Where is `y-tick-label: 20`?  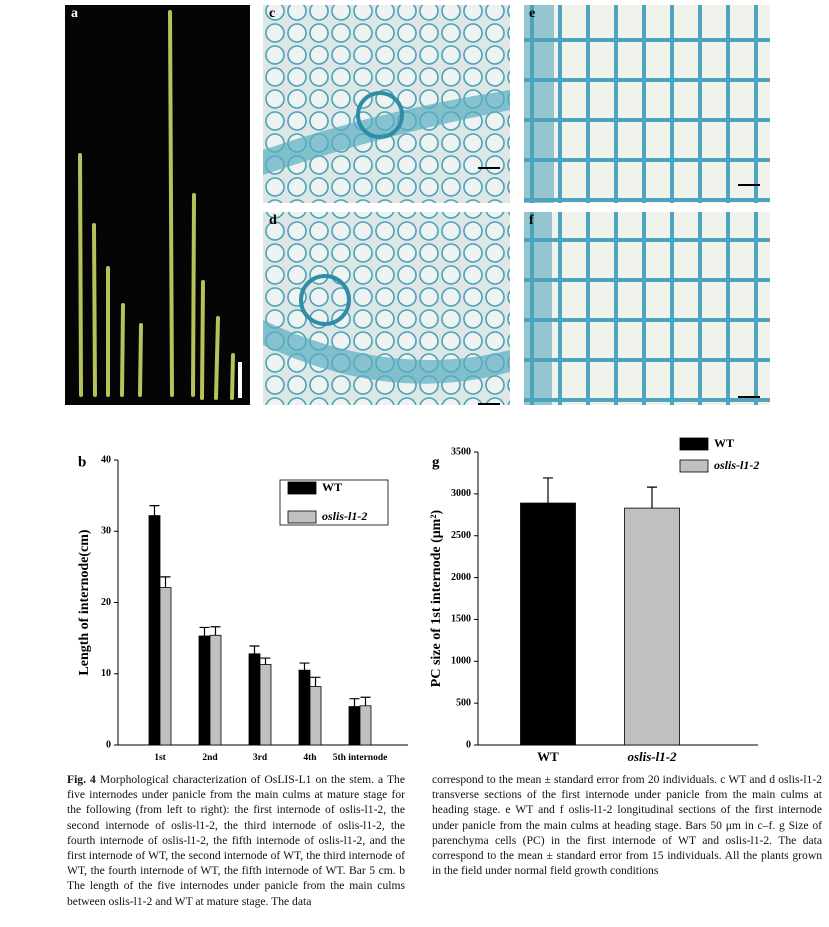 y-tick-label: 20 is located at coordinates (106, 602).